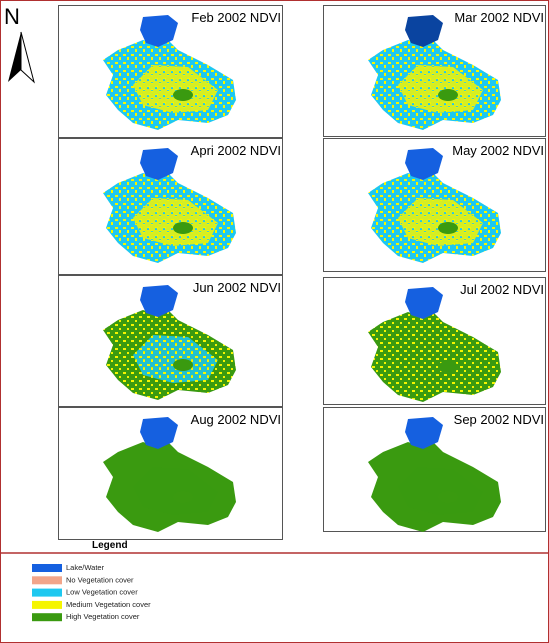 Image resolution: width=549 pixels, height=643 pixels. I want to click on legend-label: Medium Vegetation cover, so click(108, 604).